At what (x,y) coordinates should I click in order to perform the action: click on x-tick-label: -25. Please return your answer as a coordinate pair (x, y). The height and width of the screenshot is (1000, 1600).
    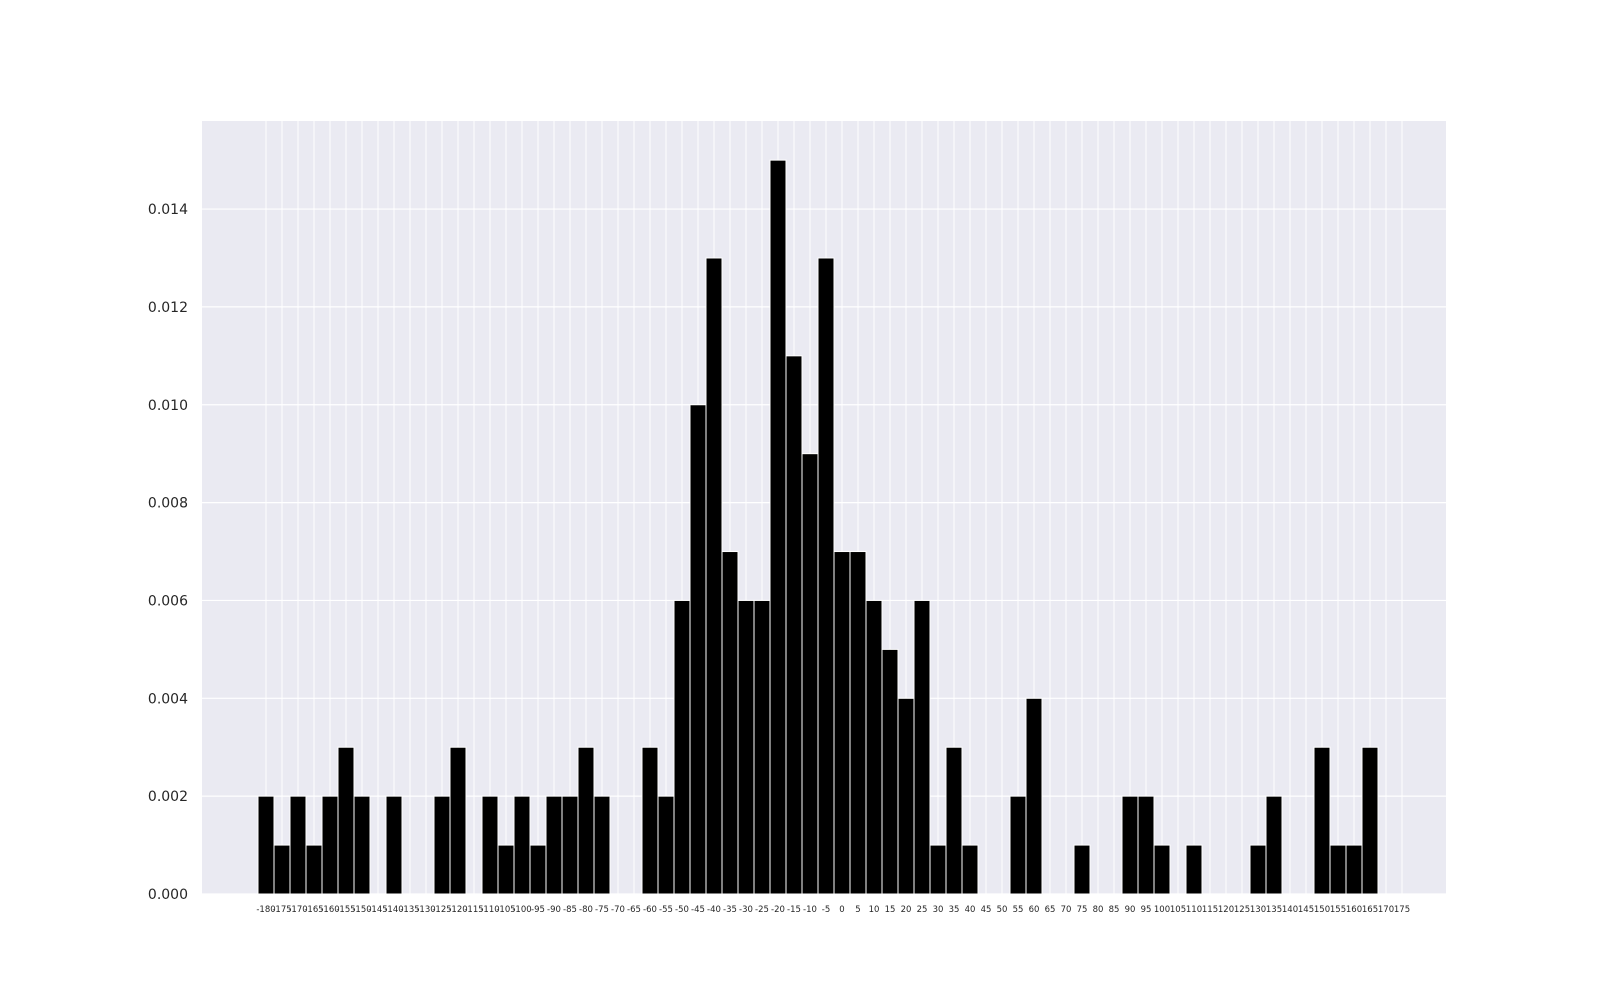
    Looking at the image, I should click on (762, 910).